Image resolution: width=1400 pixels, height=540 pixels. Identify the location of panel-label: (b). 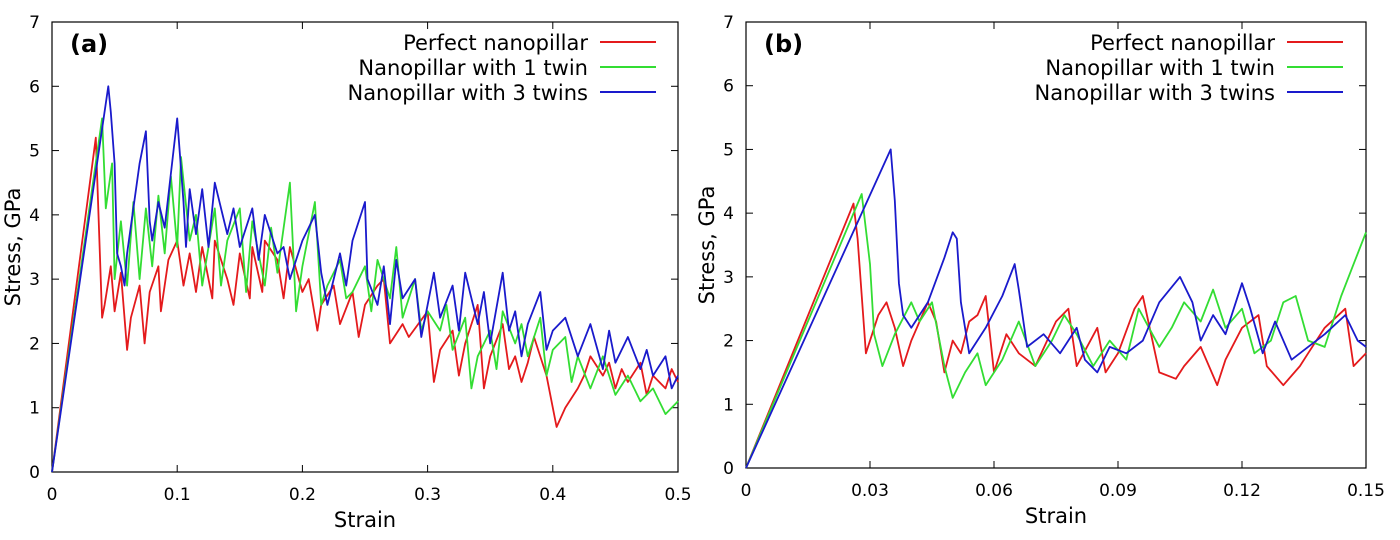
(783, 44).